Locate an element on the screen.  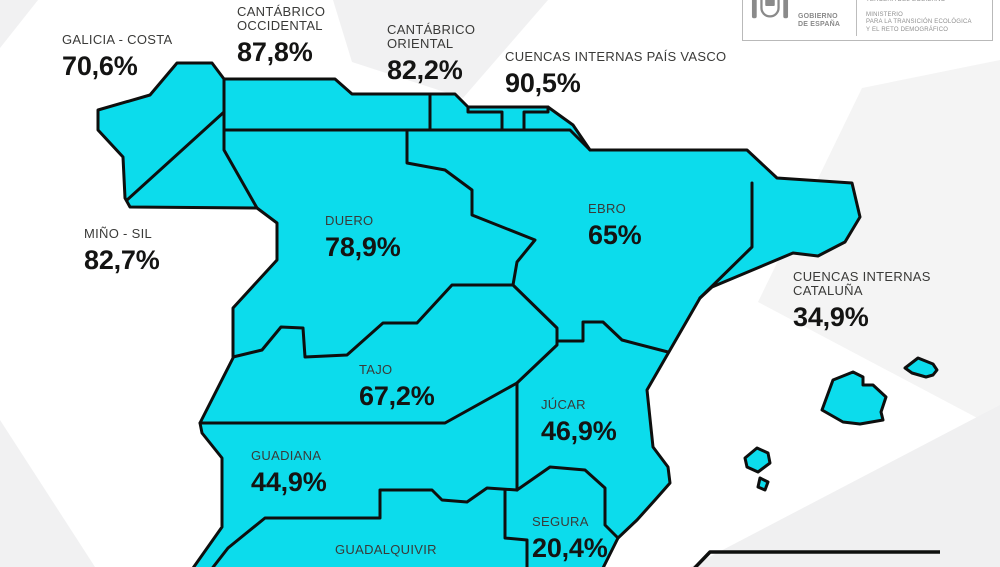
border-galicia-mino is located at coordinates (175, 156).